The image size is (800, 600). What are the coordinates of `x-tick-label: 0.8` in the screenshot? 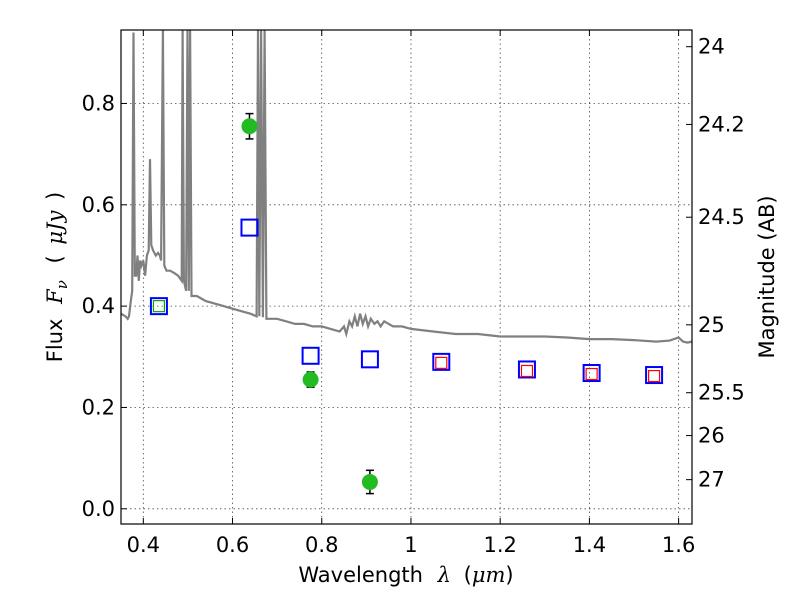 It's located at (321, 545).